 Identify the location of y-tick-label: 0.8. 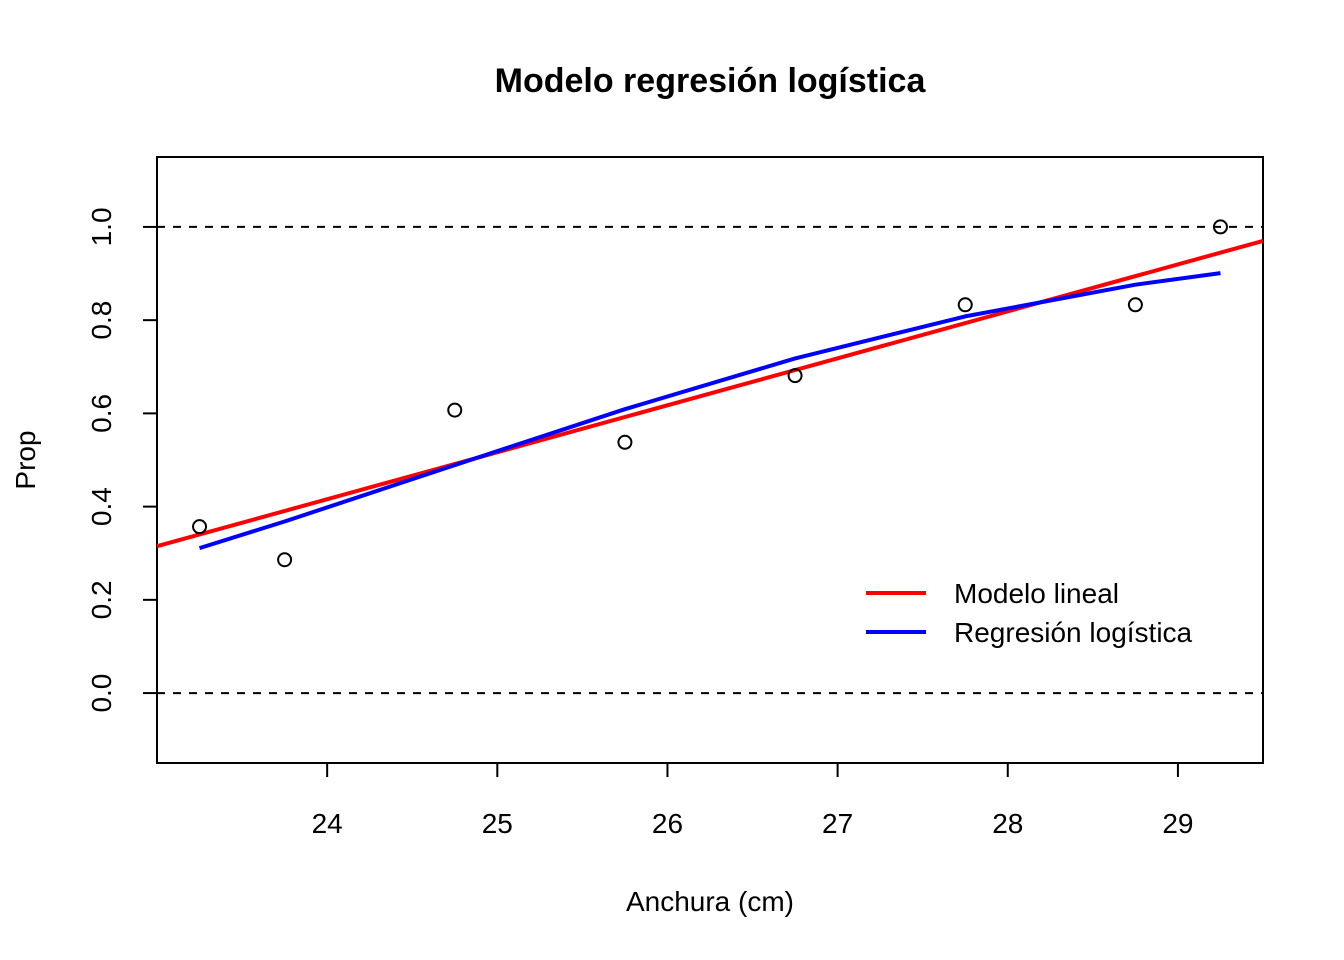
(101, 320).